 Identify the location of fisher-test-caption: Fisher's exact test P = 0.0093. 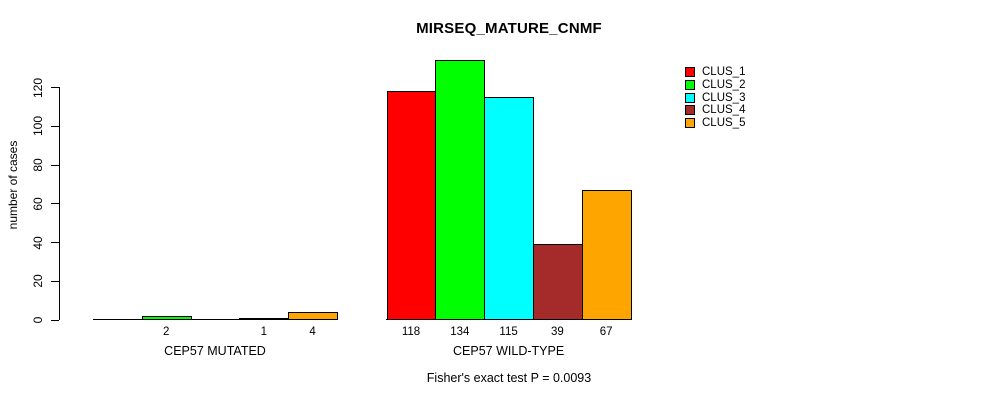
(509, 378).